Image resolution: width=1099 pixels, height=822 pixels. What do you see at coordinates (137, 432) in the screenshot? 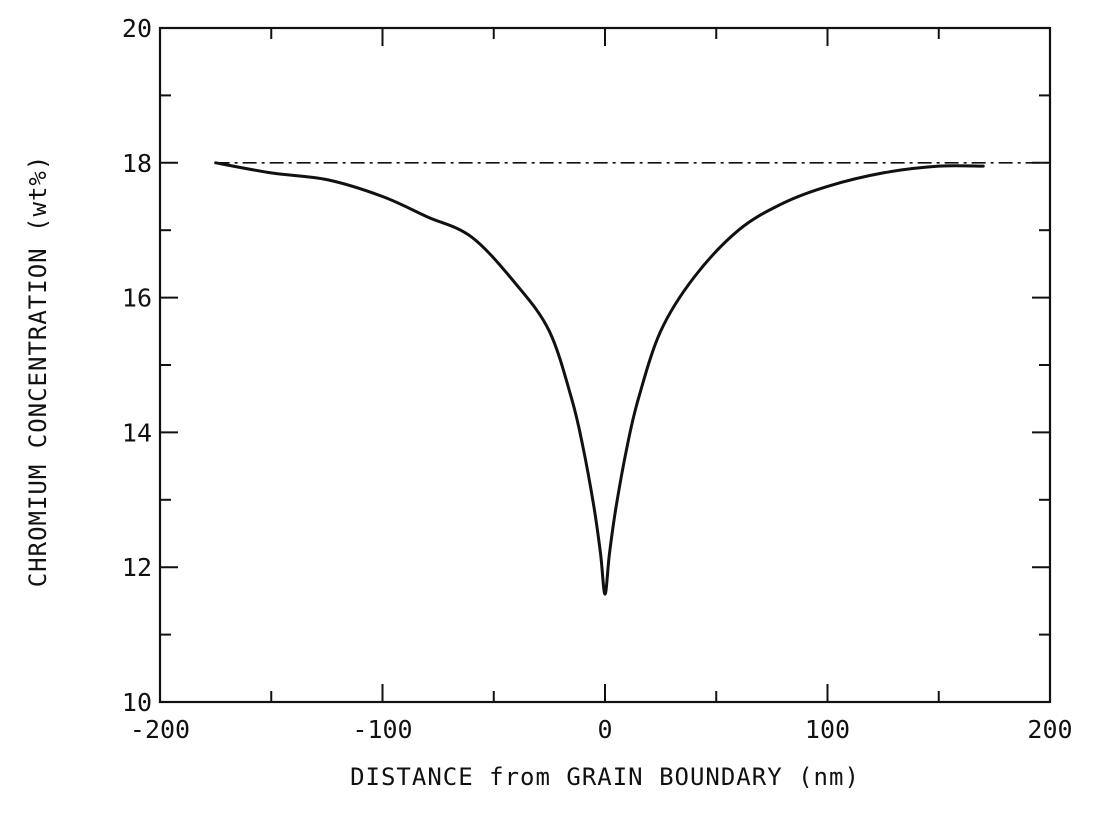
I see `y-tick-label: 14` at bounding box center [137, 432].